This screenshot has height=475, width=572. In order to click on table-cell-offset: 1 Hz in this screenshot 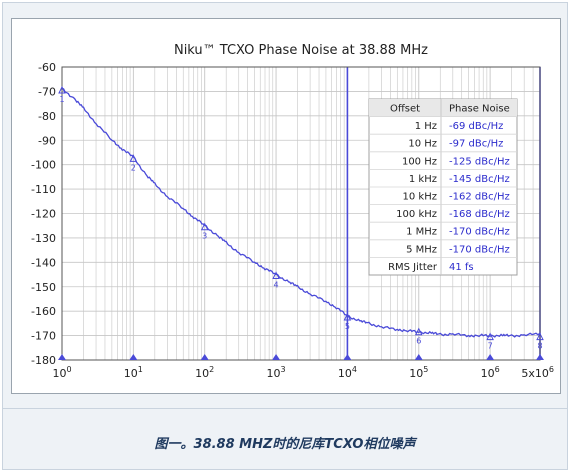, I will do `click(426, 126)`.